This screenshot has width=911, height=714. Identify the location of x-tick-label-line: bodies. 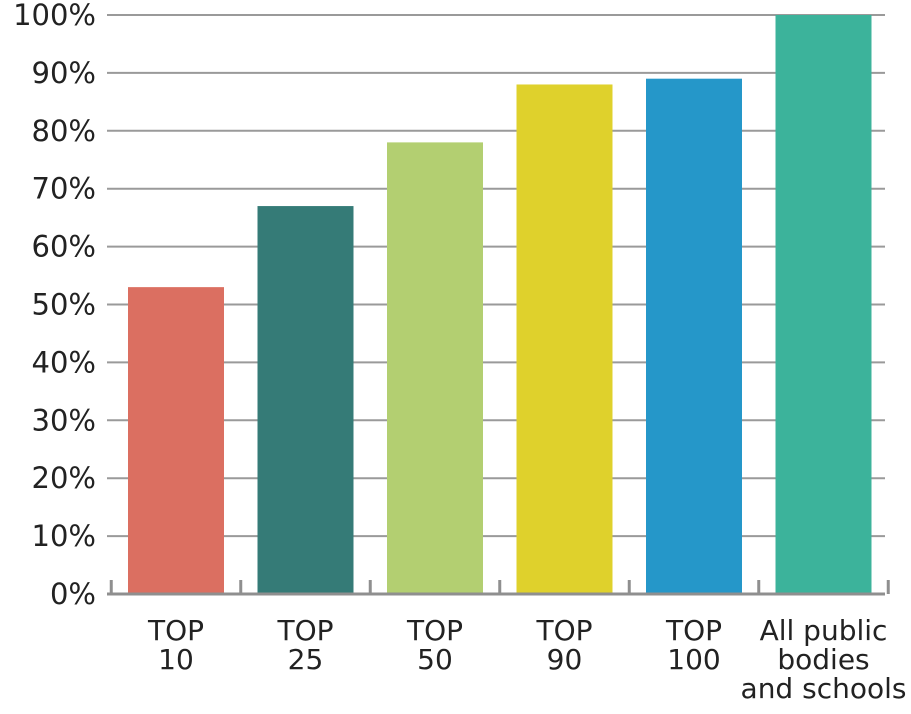
(823, 659).